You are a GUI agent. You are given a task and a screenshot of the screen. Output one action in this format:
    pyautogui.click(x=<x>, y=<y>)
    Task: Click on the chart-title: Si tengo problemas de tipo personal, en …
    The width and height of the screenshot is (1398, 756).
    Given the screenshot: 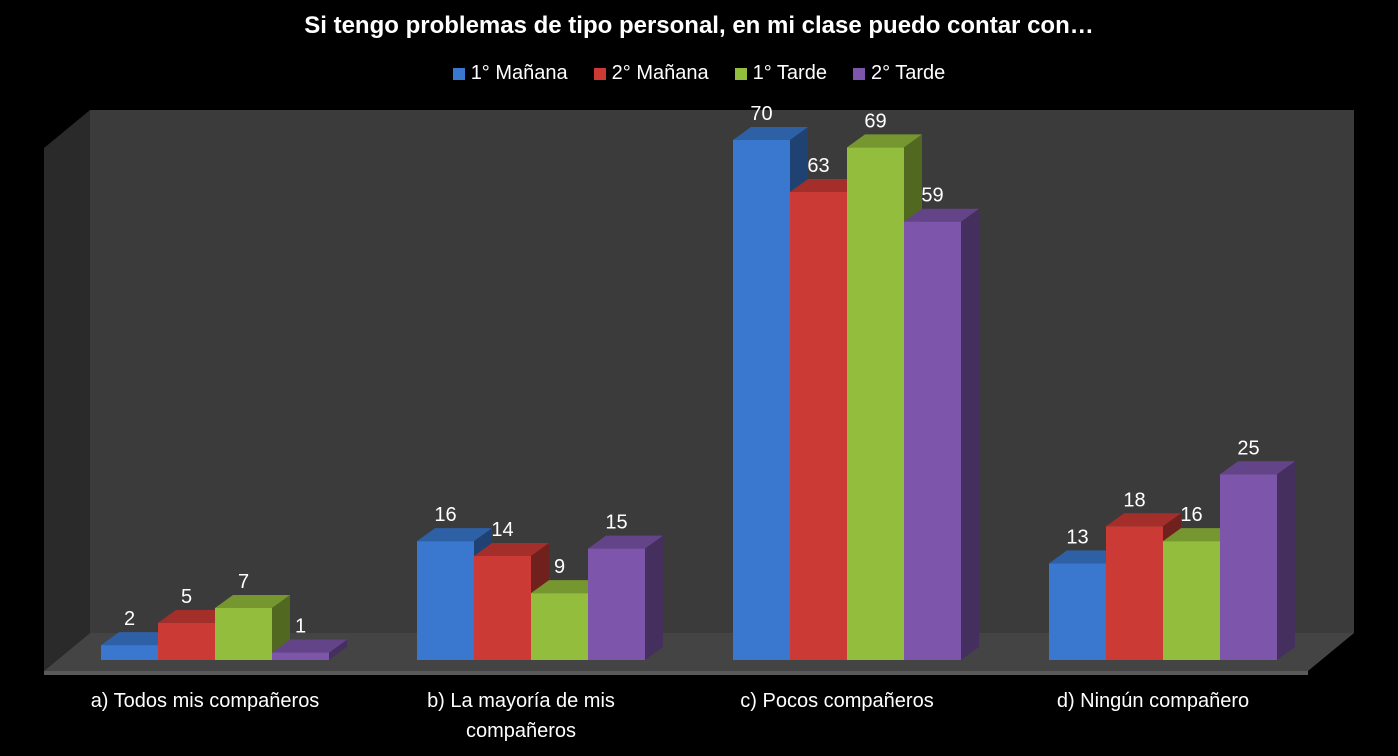 What is the action you would take?
    pyautogui.click(x=699, y=25)
    